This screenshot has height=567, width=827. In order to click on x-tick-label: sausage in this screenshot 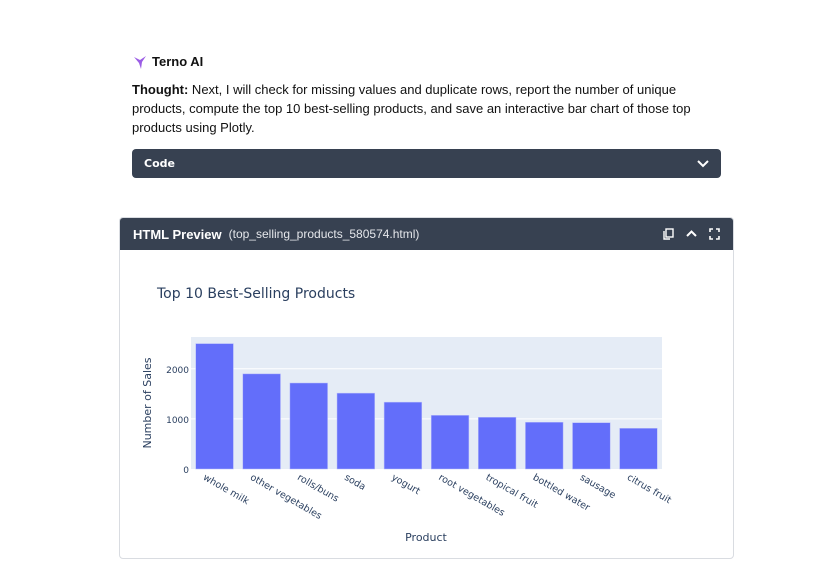, I will do `click(598, 486)`.